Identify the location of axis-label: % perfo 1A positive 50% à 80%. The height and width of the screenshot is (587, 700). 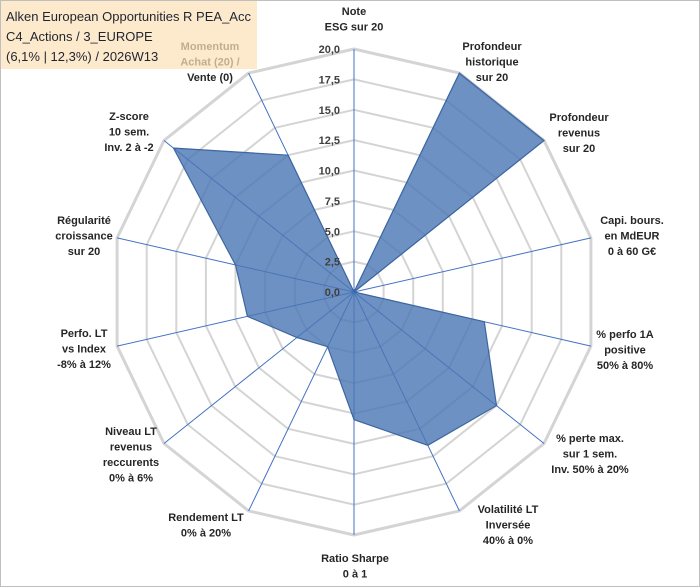
(625, 350).